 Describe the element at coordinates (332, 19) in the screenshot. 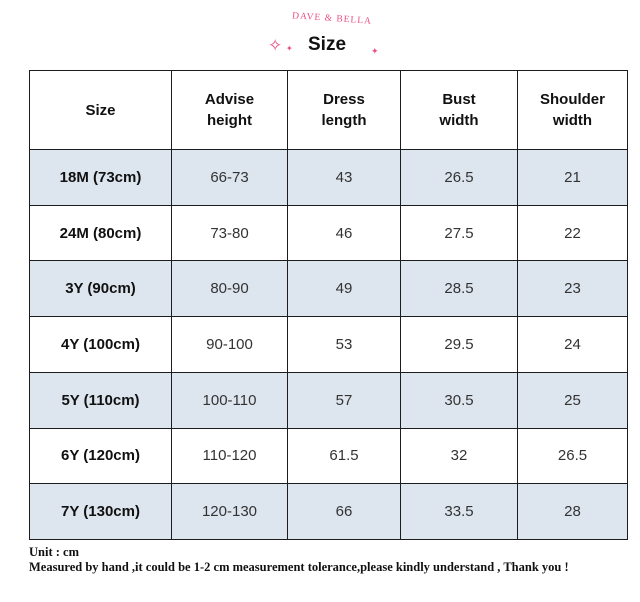

I see `brand-logo: DAVE & BELLA` at that location.